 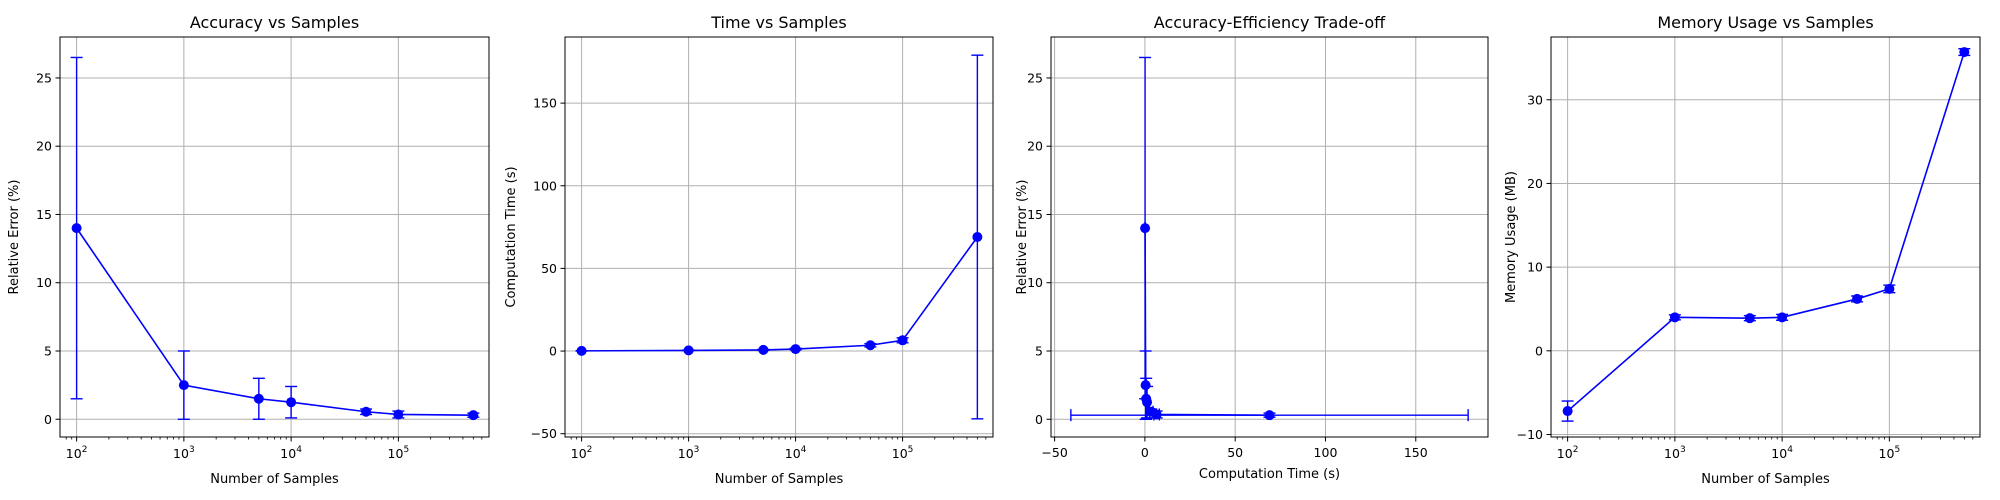 I want to click on y-axis-label: Memory Usage (MB), so click(x=1511, y=237).